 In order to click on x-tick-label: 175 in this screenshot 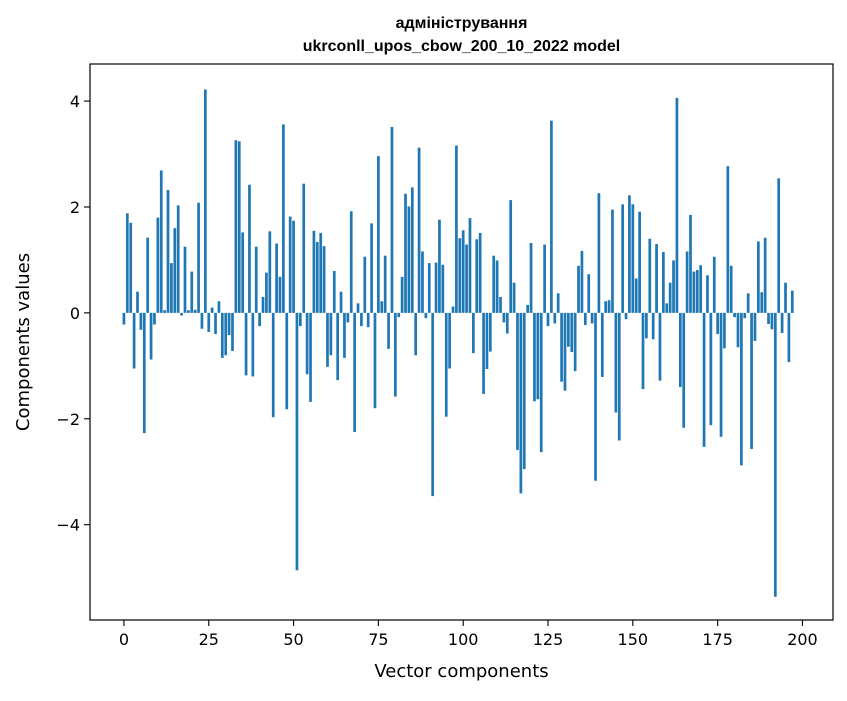, I will do `click(717, 639)`.